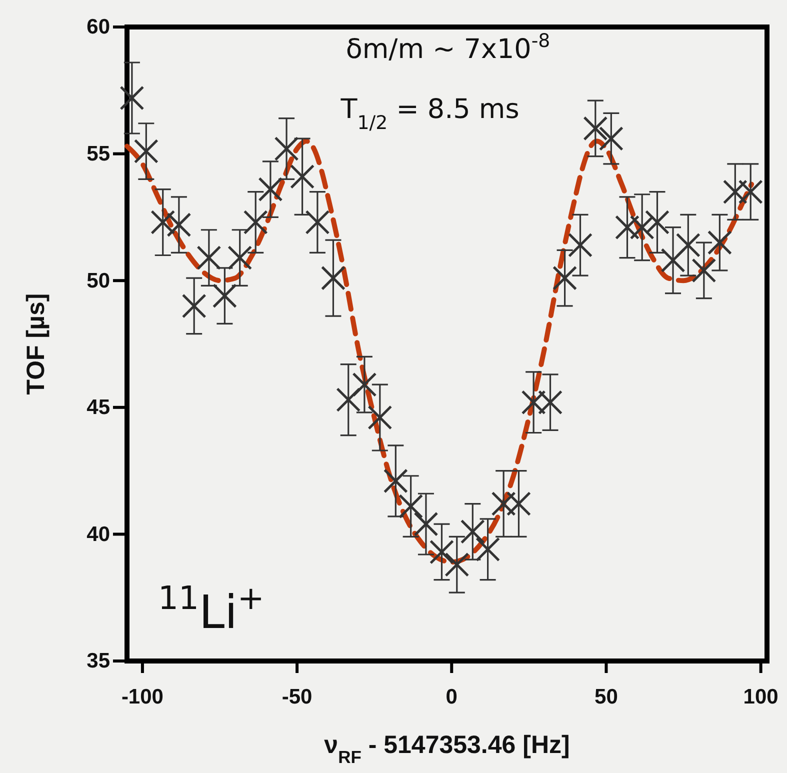 This screenshot has width=787, height=773. What do you see at coordinates (430, 114) in the screenshot?
I see `annotation: T$_{1/2}$ = 8.5 ms` at bounding box center [430, 114].